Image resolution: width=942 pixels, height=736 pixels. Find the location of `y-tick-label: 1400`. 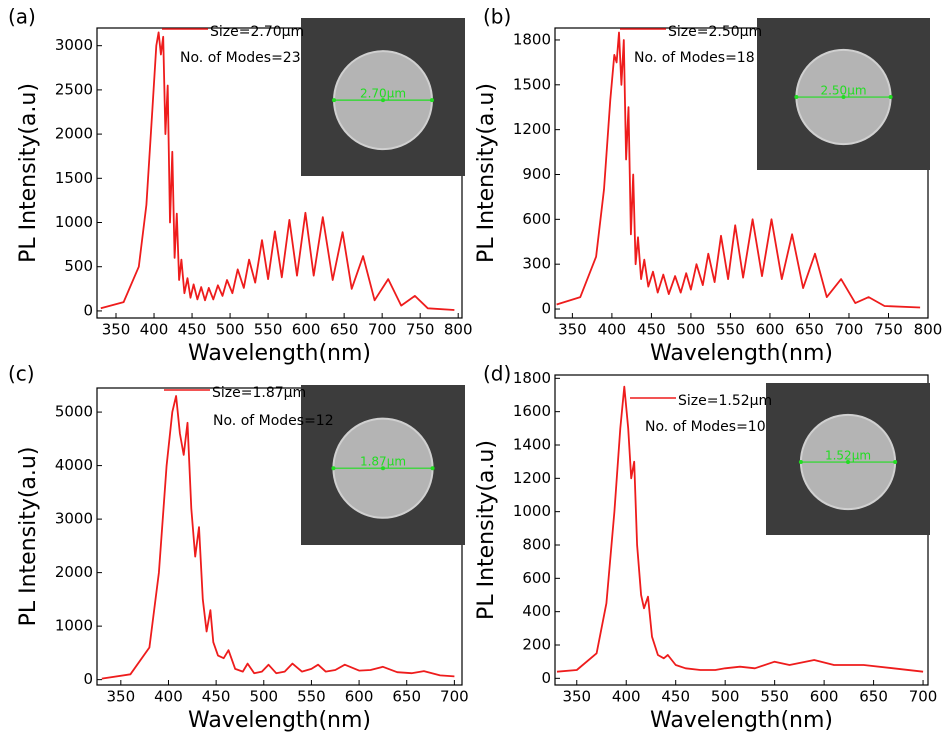

y-tick-label: 1400 is located at coordinates (532, 445).